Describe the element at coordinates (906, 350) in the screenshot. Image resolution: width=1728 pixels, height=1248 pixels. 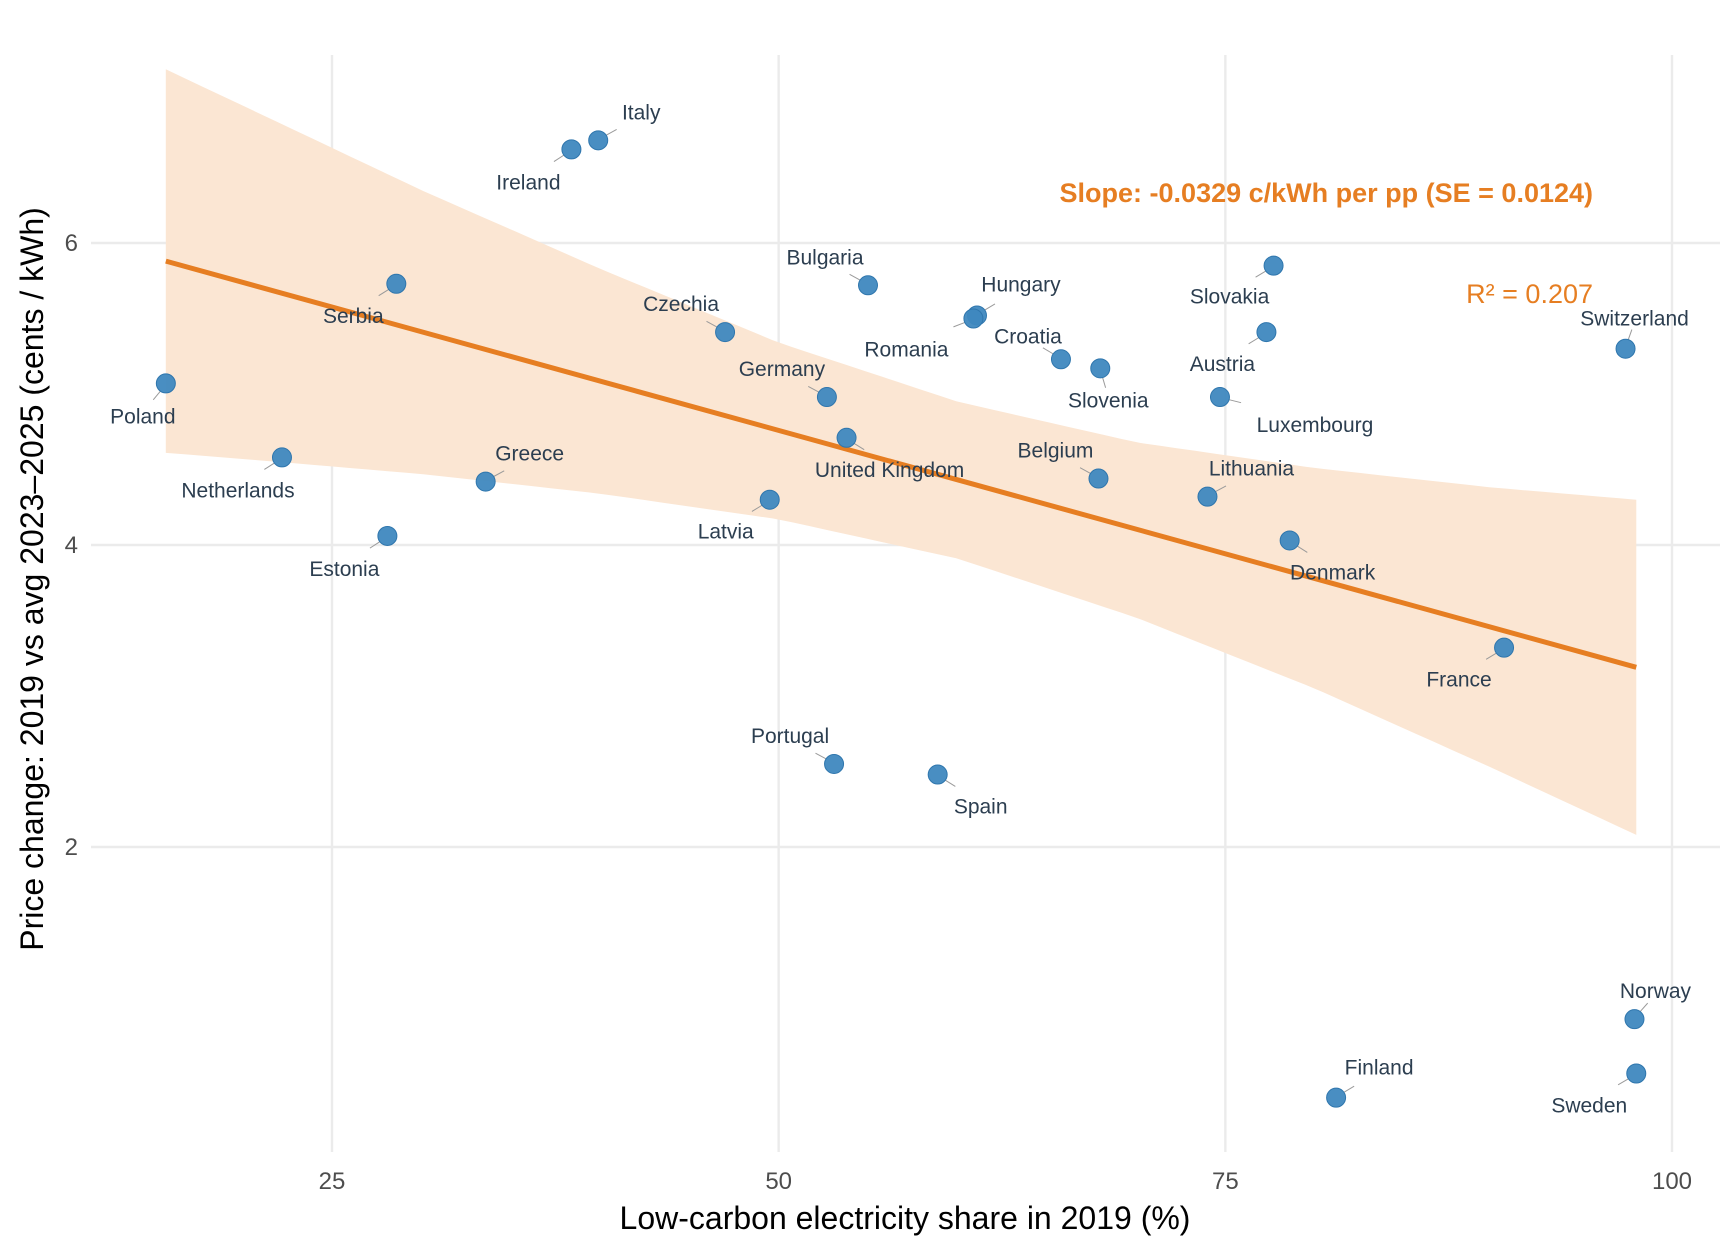
I see `point-label: Romania` at that location.